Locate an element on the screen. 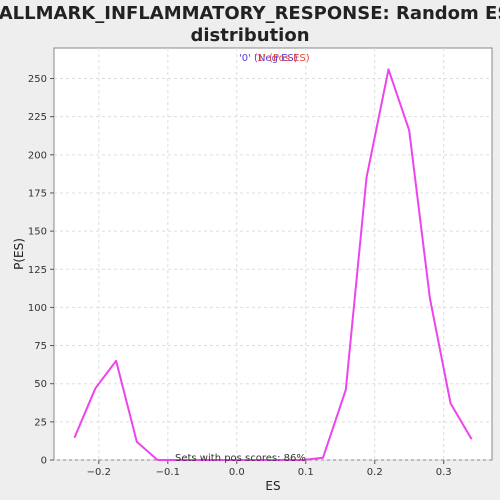 Image resolution: width=500 pixels, height=500 pixels. x-tick-label: 0.2 is located at coordinates (375, 472).